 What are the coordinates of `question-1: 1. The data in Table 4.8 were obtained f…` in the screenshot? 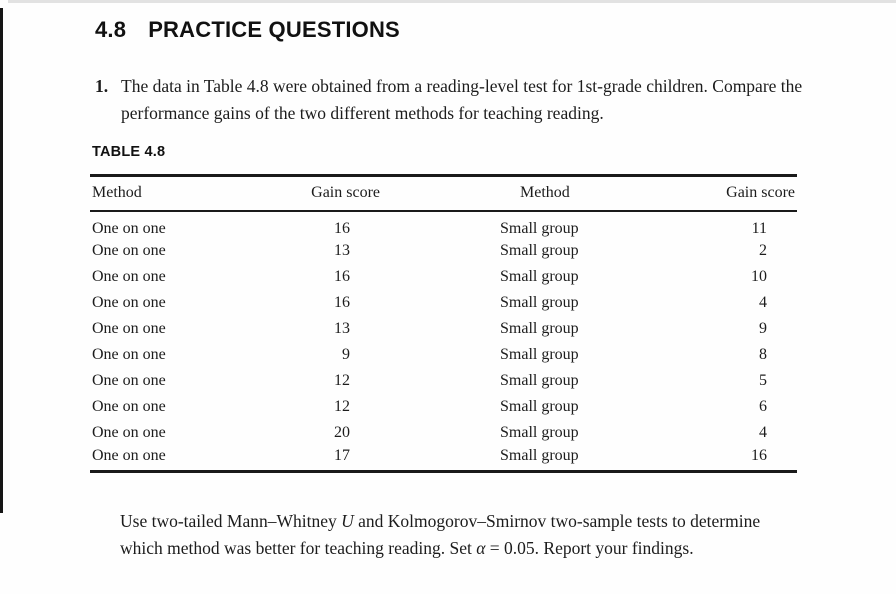 It's located at (463, 100).